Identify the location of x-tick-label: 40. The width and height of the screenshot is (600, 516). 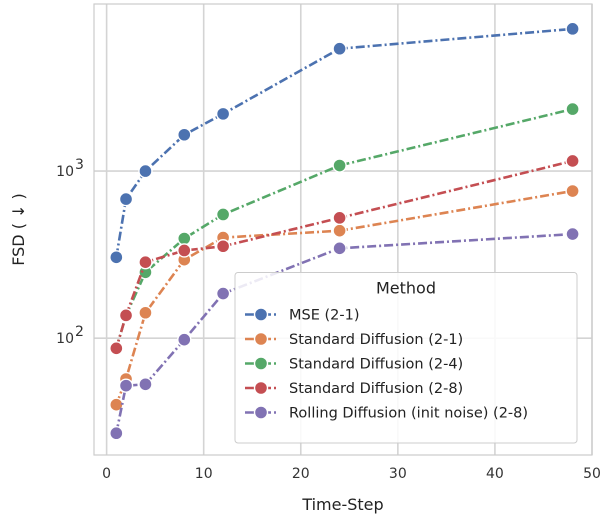
(495, 474).